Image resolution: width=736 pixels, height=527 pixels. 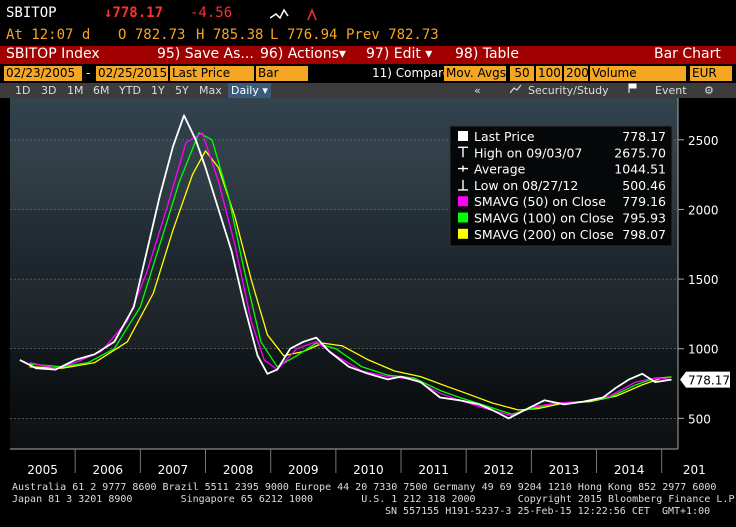 What do you see at coordinates (368, 12) in the screenshot?
I see `quote-header: SBITOP ↓778.17 -4.56` at bounding box center [368, 12].